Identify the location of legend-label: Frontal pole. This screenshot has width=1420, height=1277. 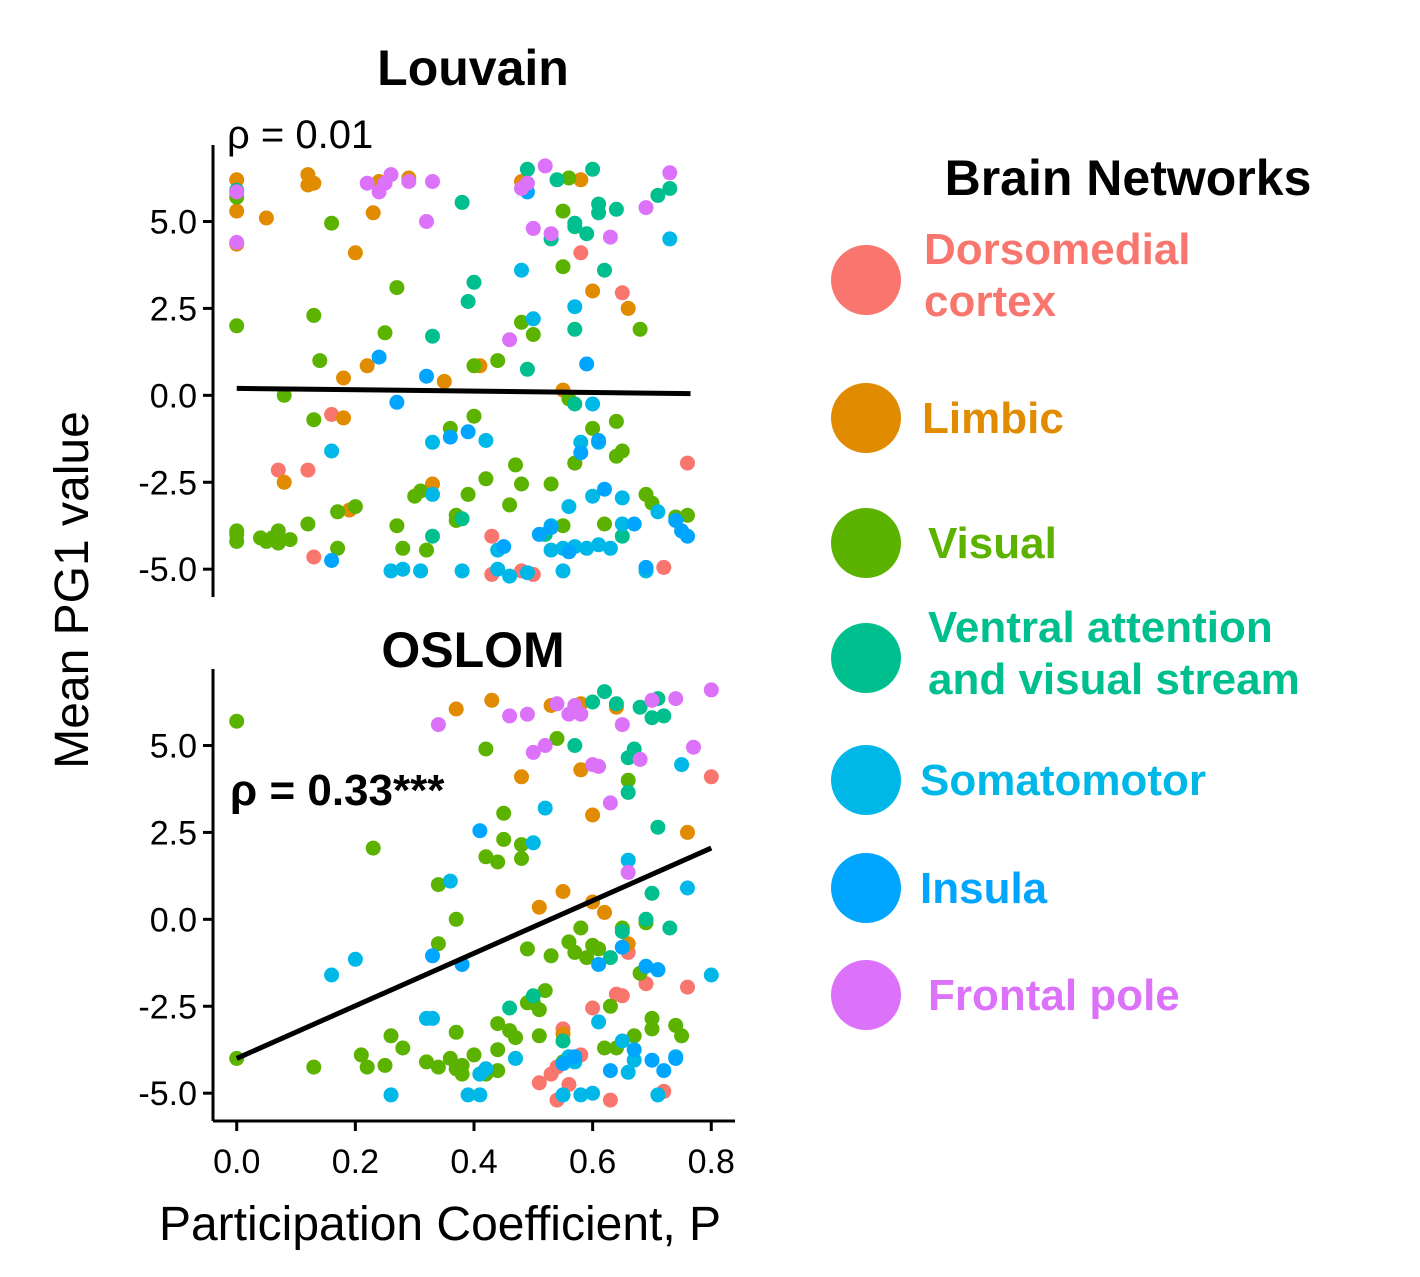
(1054, 995).